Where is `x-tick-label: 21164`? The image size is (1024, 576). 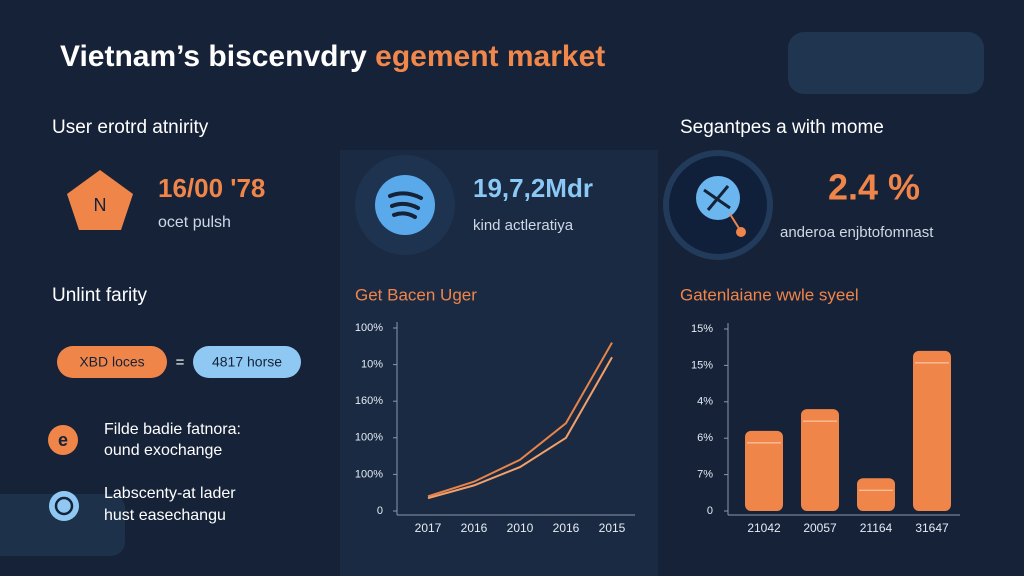
x-tick-label: 21164 is located at coordinates (876, 528).